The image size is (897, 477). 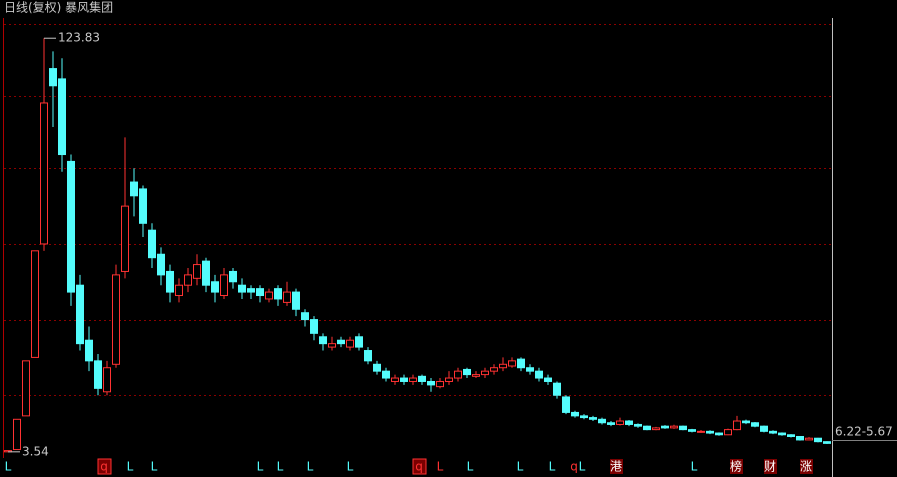 What do you see at coordinates (58, 7) in the screenshot?
I see `chart-title: 日线(复权) 暴风集团` at bounding box center [58, 7].